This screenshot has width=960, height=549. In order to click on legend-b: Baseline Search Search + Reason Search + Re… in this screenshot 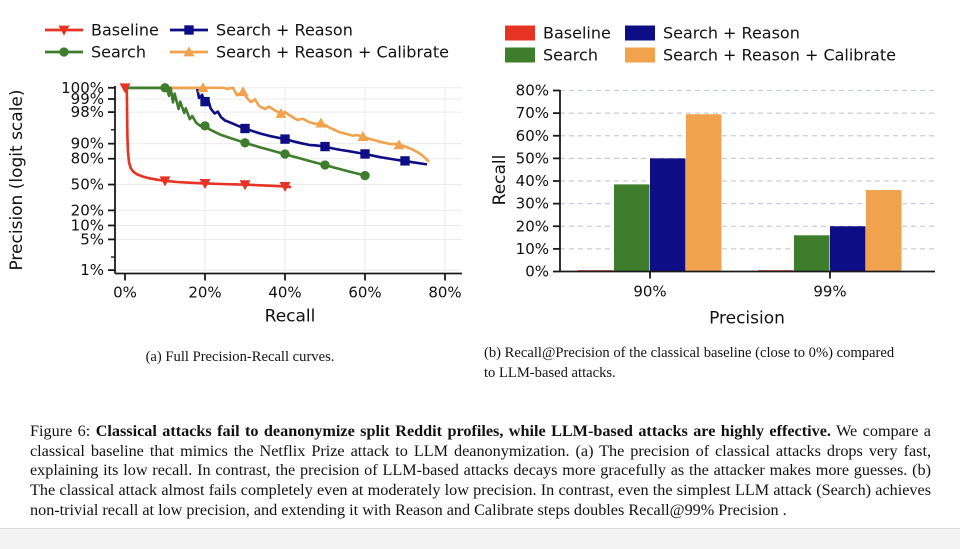, I will do `click(700, 44)`.